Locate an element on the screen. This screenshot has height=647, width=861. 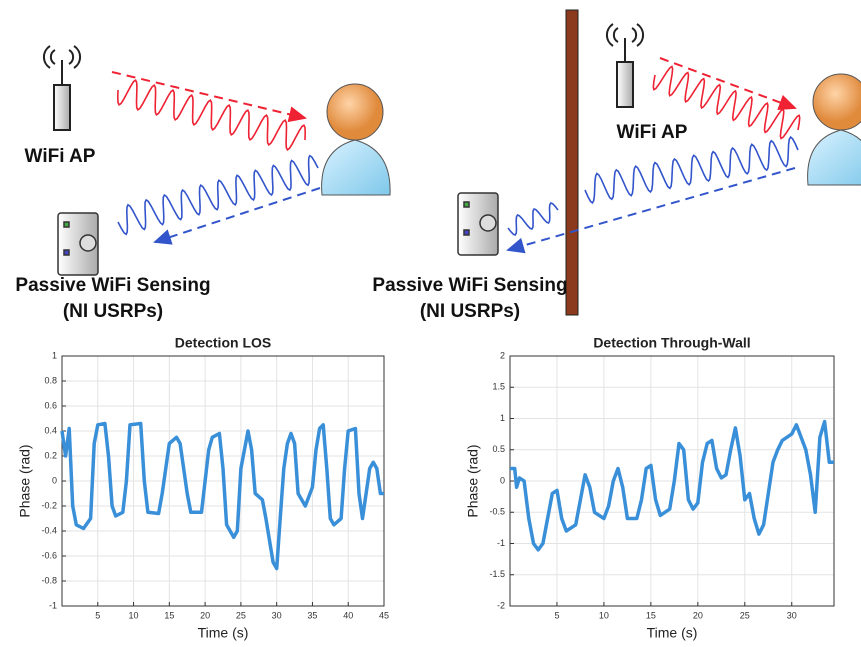
y-tick-label: -0.5 is located at coordinates (497, 512).